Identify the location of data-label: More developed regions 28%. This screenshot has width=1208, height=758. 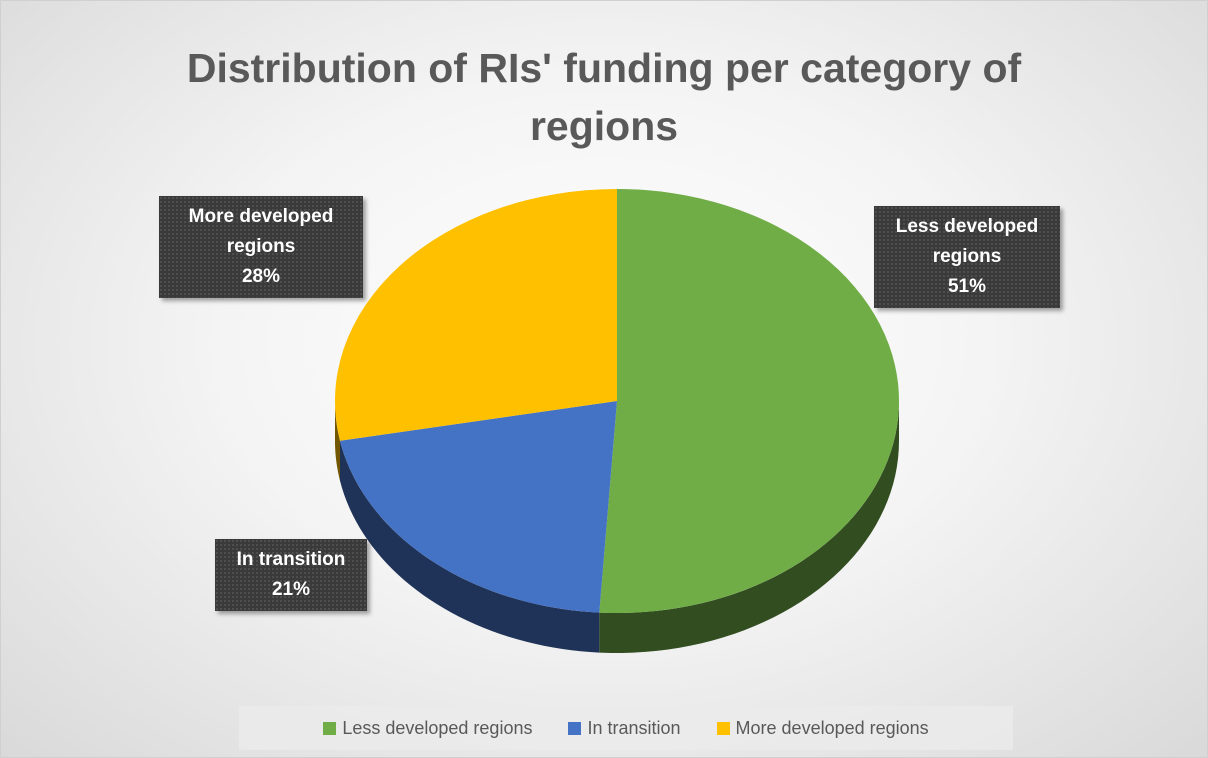
(261, 247).